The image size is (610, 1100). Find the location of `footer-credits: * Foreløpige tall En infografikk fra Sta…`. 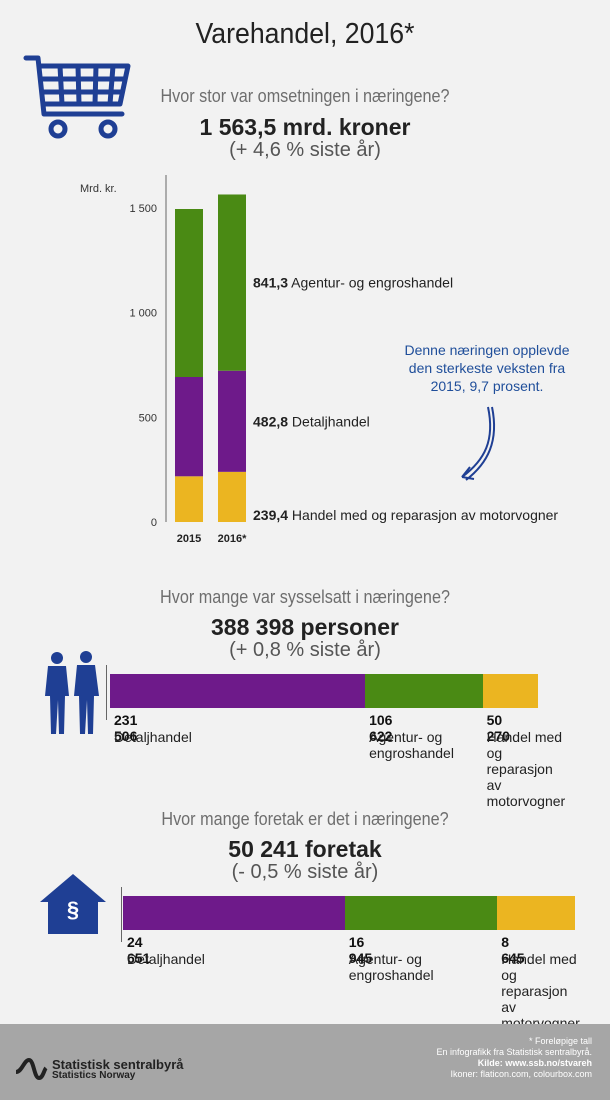

footer-credits: * Foreløpige tall En infografikk fra Sta… is located at coordinates (514, 1058).